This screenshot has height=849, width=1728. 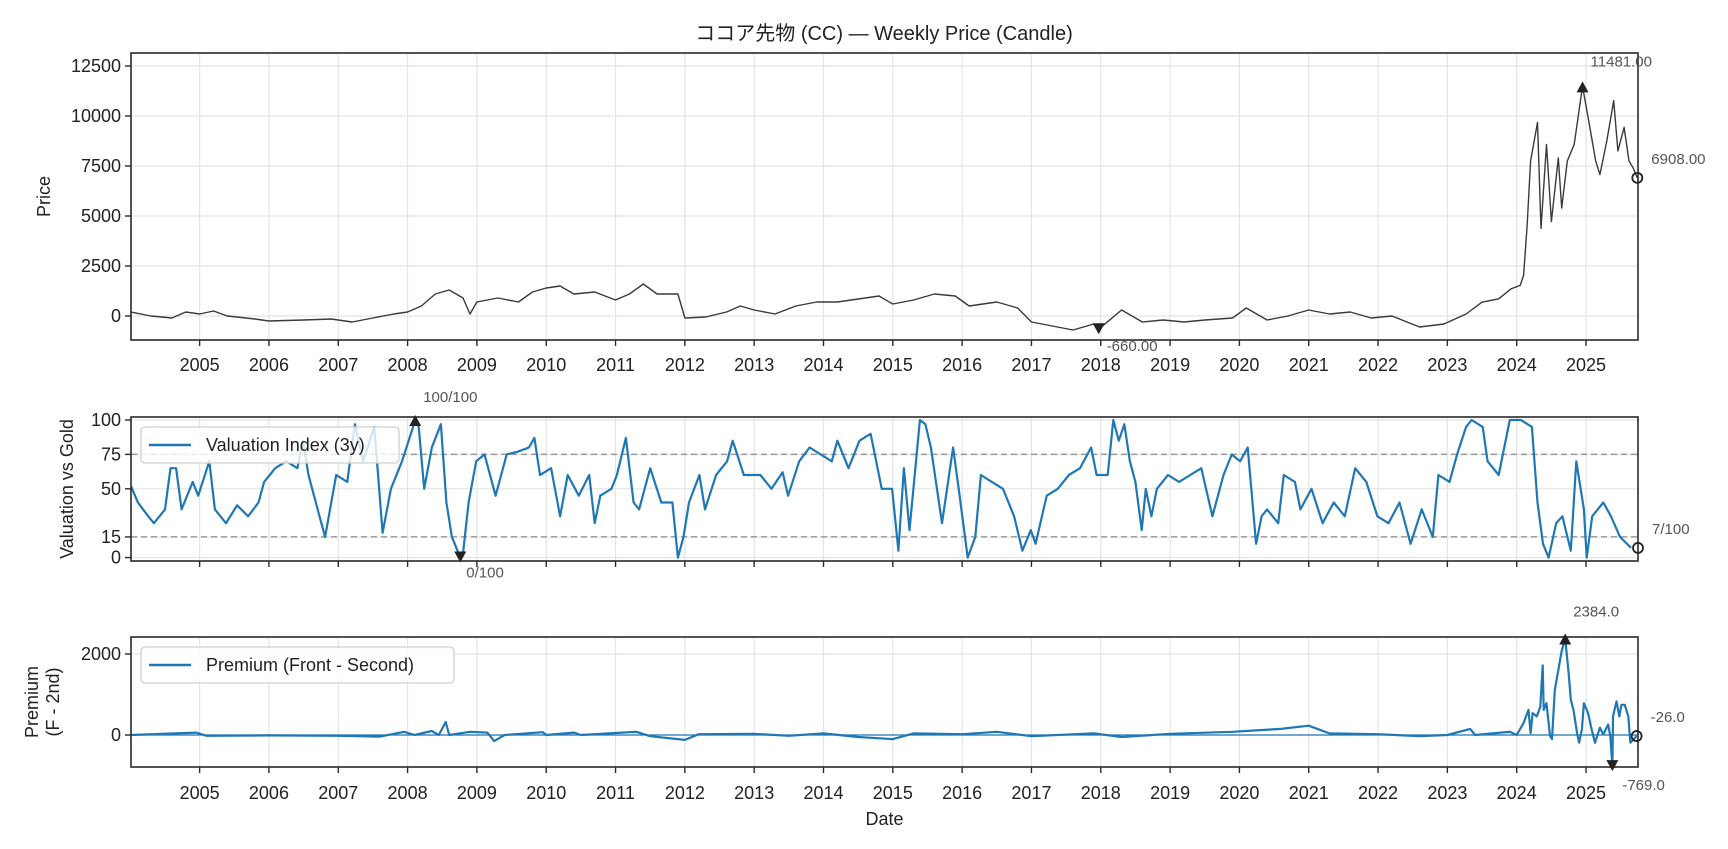 I want to click on premium-series-line, so click(x=884, y=702).